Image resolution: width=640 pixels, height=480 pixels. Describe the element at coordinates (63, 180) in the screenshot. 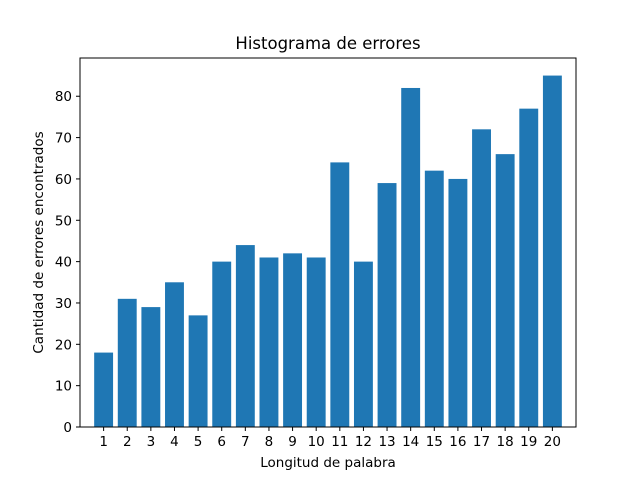

I see `y-tick-label: 60` at that location.